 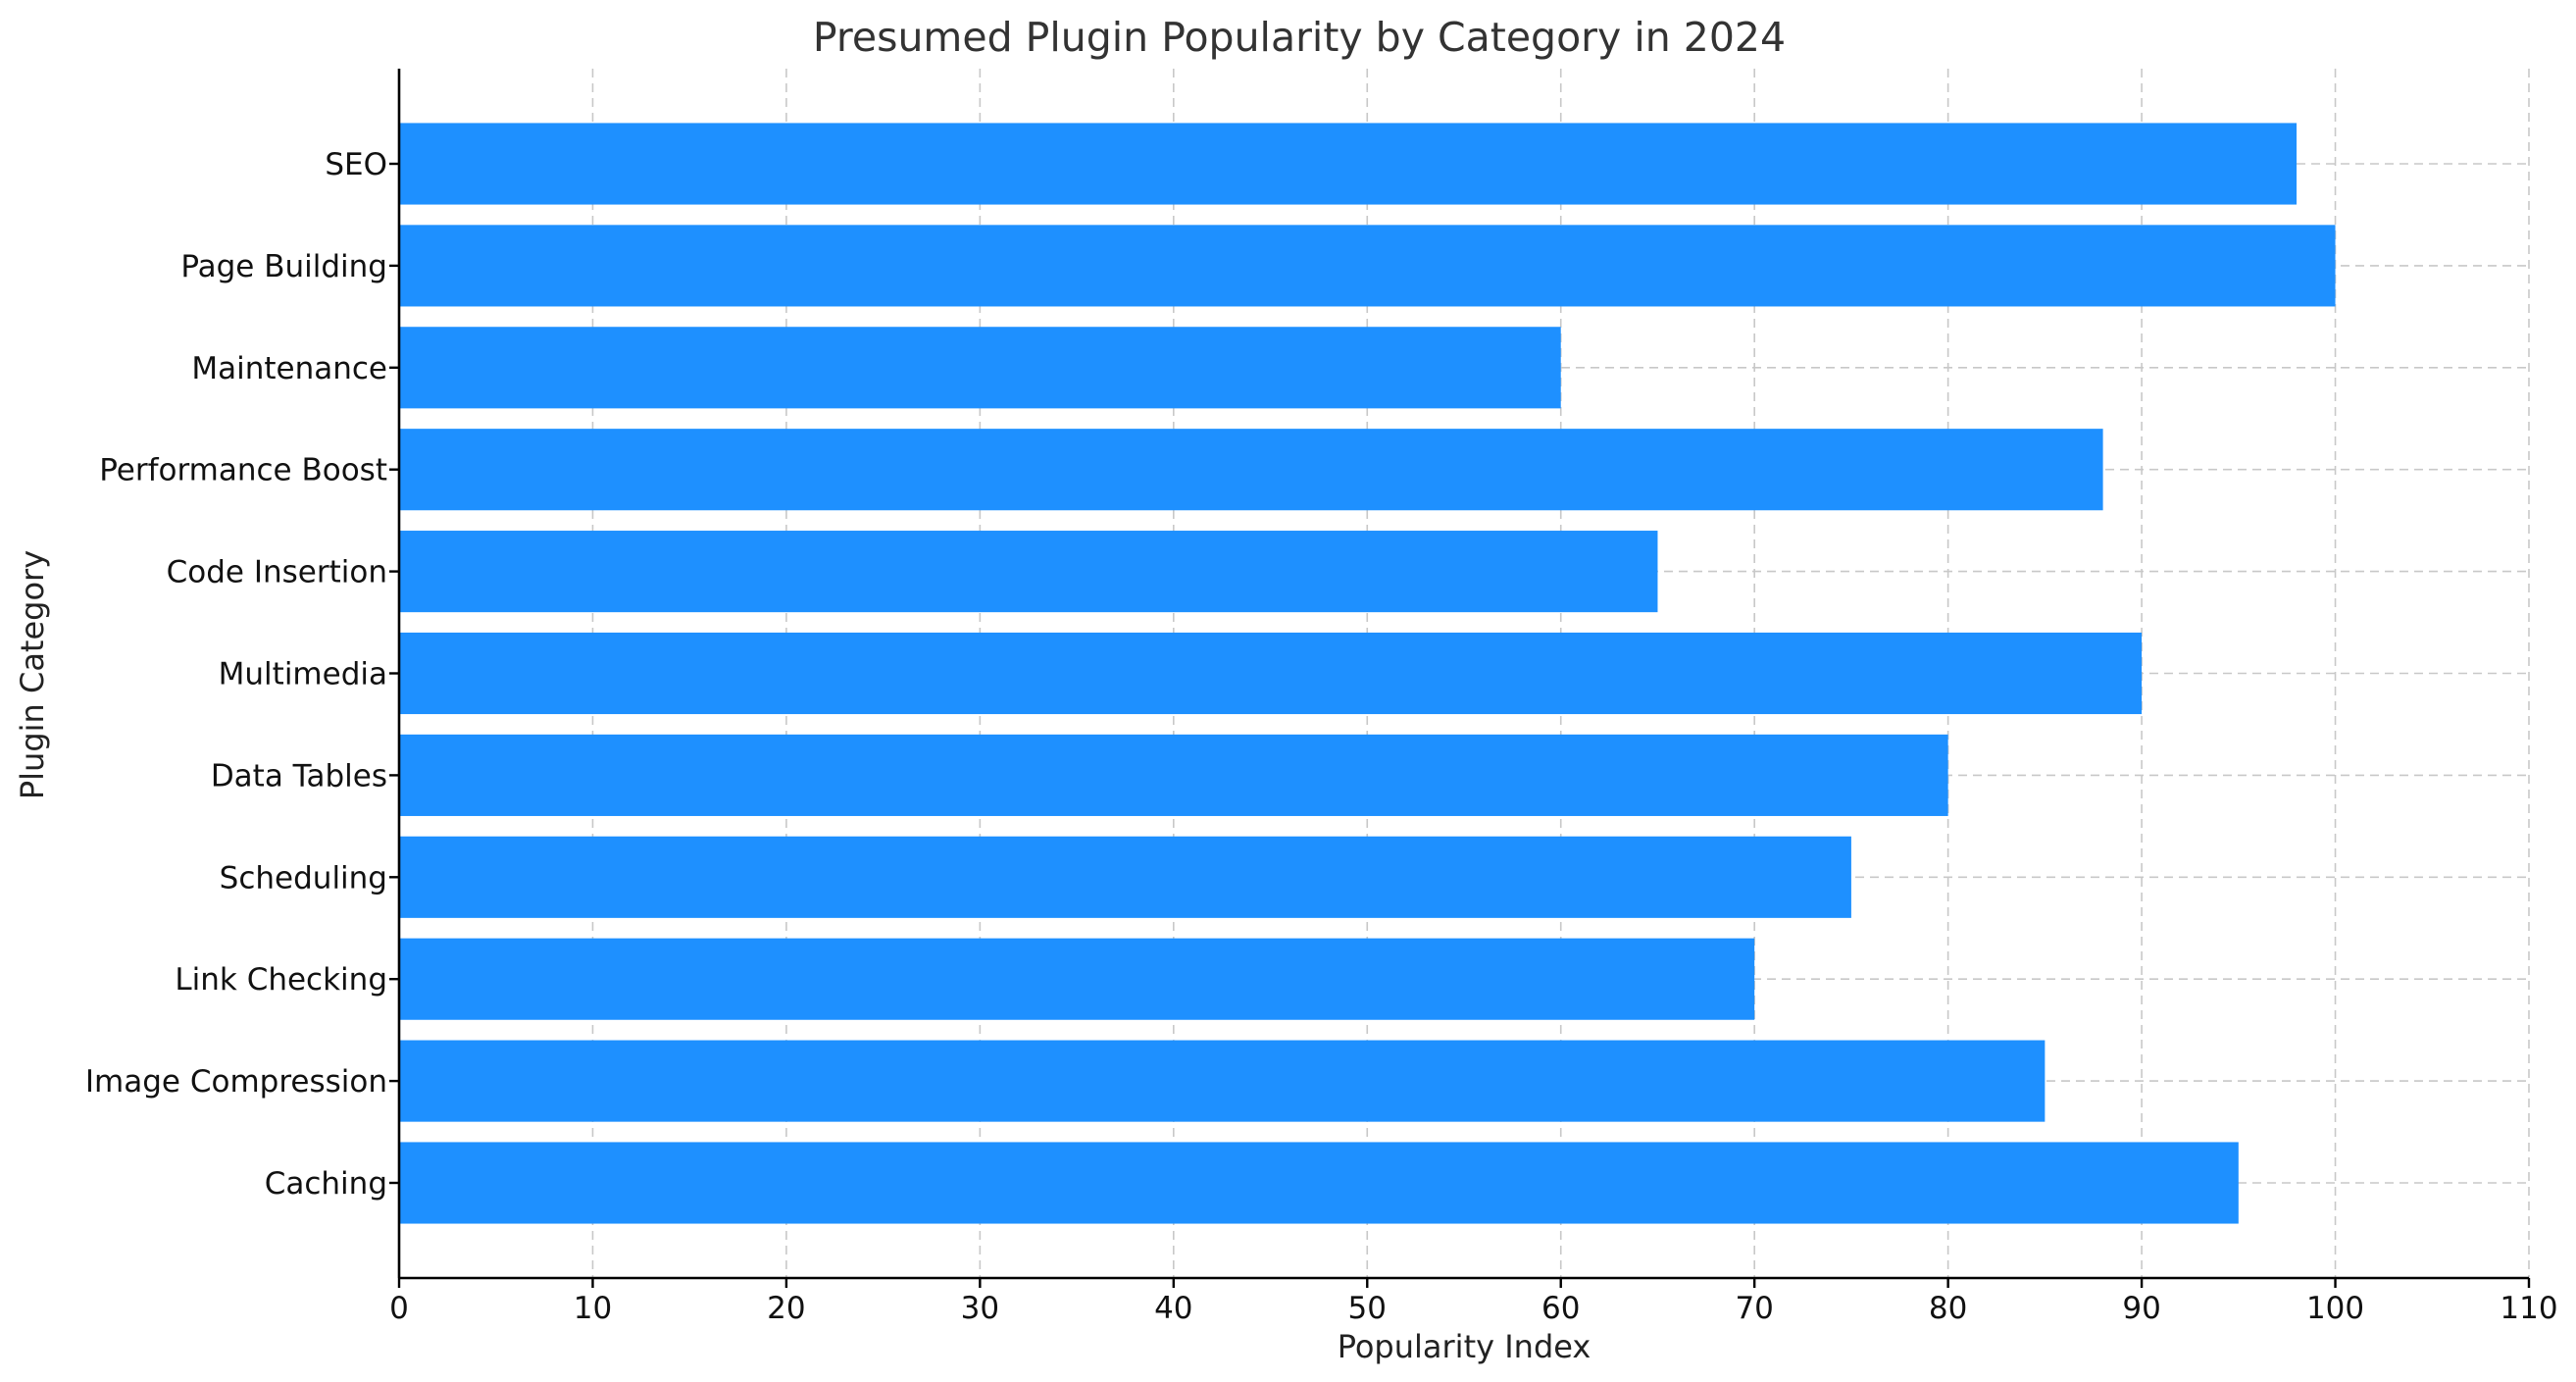 What do you see at coordinates (1271, 673) in the screenshot?
I see `bar-multimedia` at bounding box center [1271, 673].